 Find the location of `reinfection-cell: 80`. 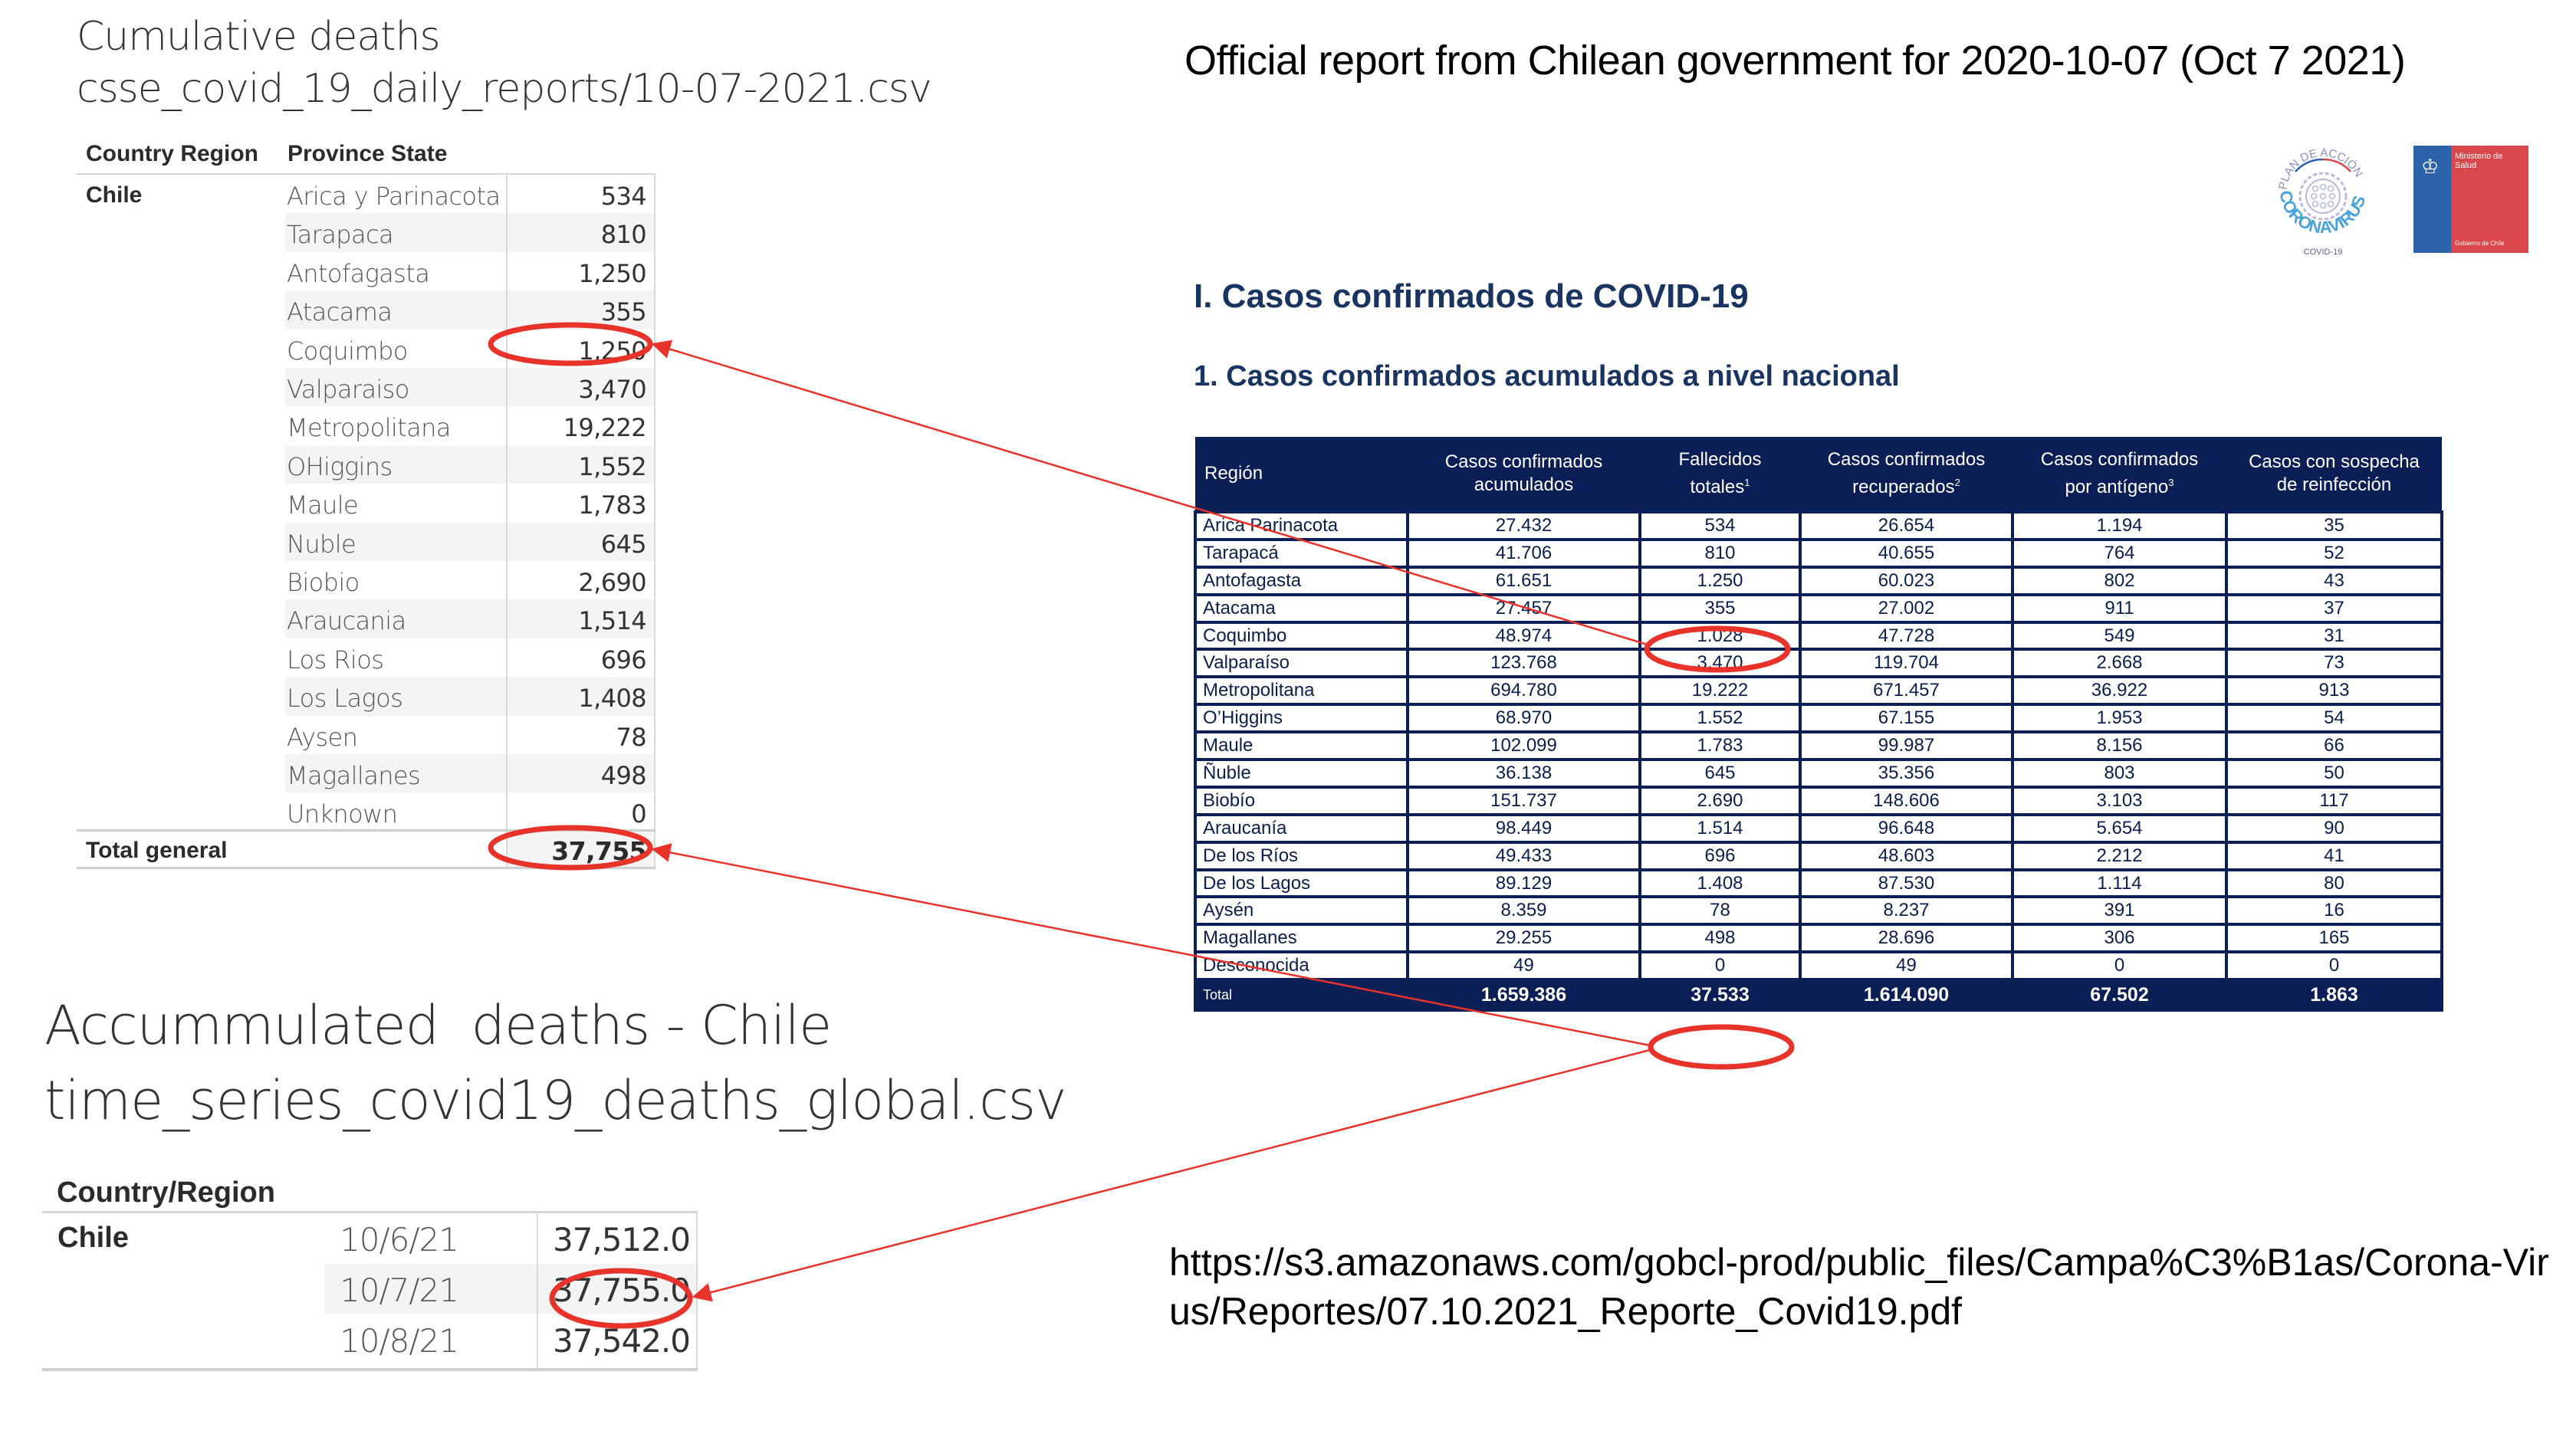

reinfection-cell: 80 is located at coordinates (2334, 883).